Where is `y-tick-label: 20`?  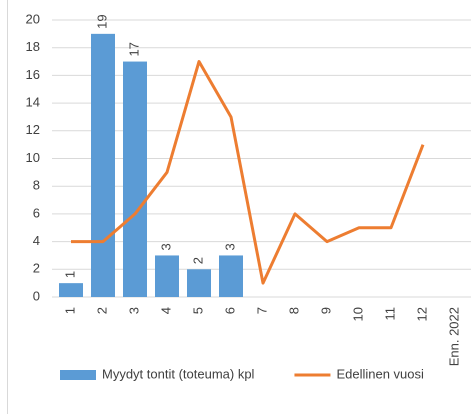 y-tick-label: 20 is located at coordinates (33, 18).